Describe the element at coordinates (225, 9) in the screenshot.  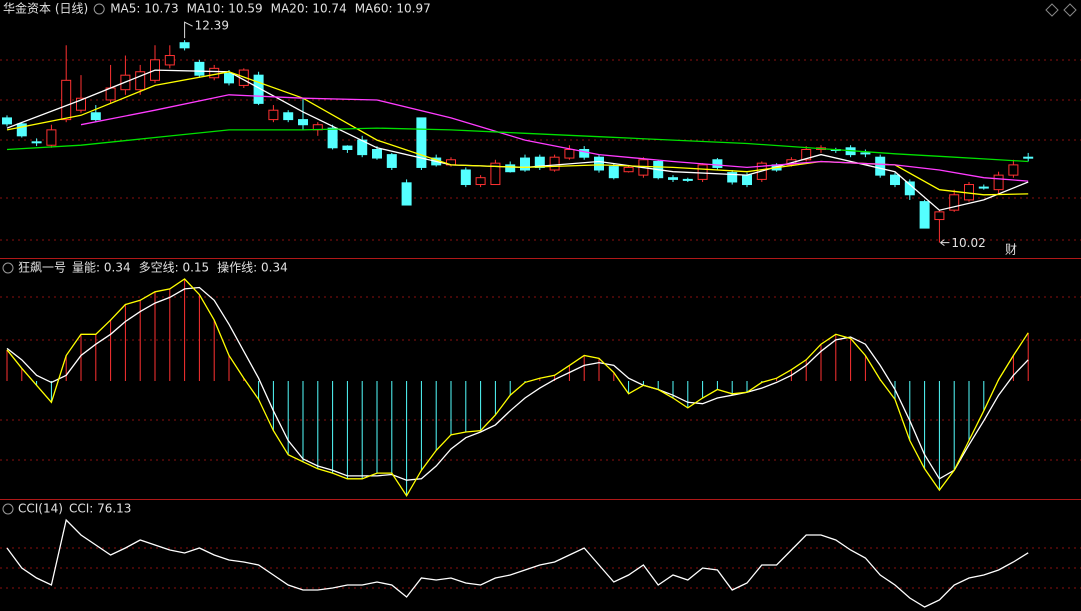
I see `legend-entry: MA10: 10.59` at that location.